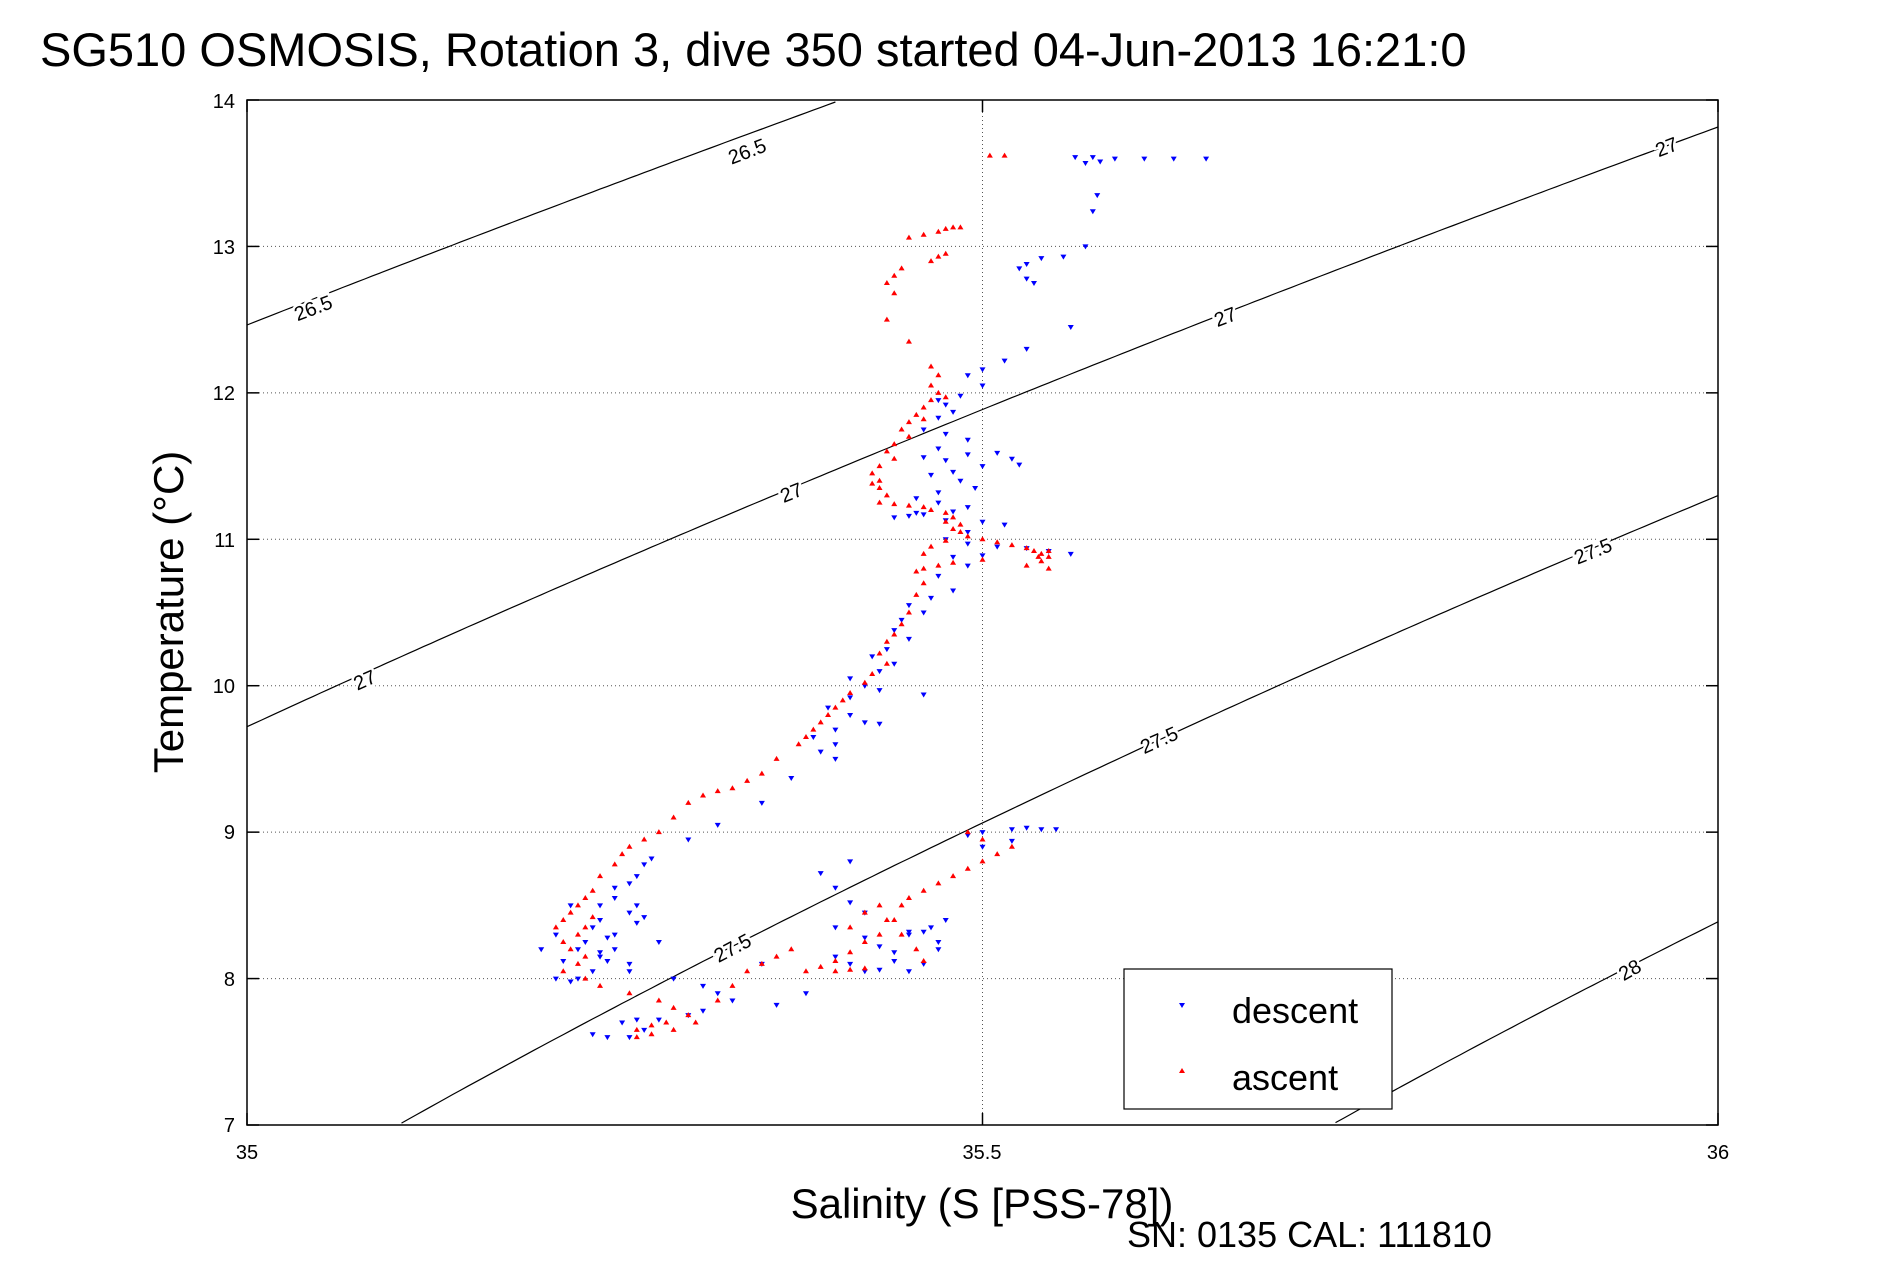  What do you see at coordinates (1527, 1022) in the screenshot?
I see `isopycnal-line` at bounding box center [1527, 1022].